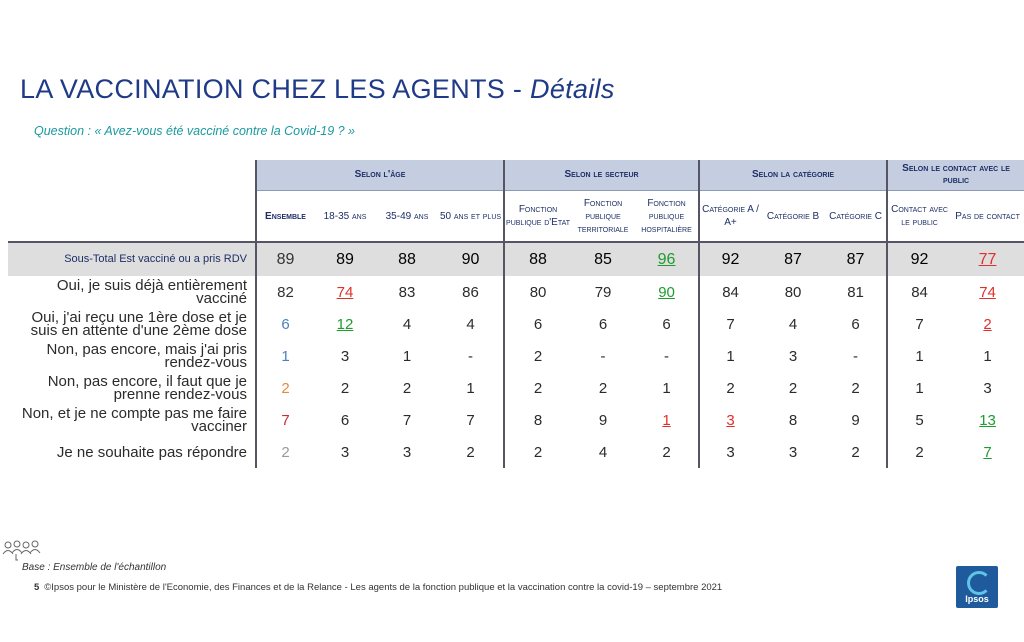 This screenshot has width=1024, height=642. What do you see at coordinates (955, 175) in the screenshot?
I see `group-contact: Selon le contact avec le public` at bounding box center [955, 175].